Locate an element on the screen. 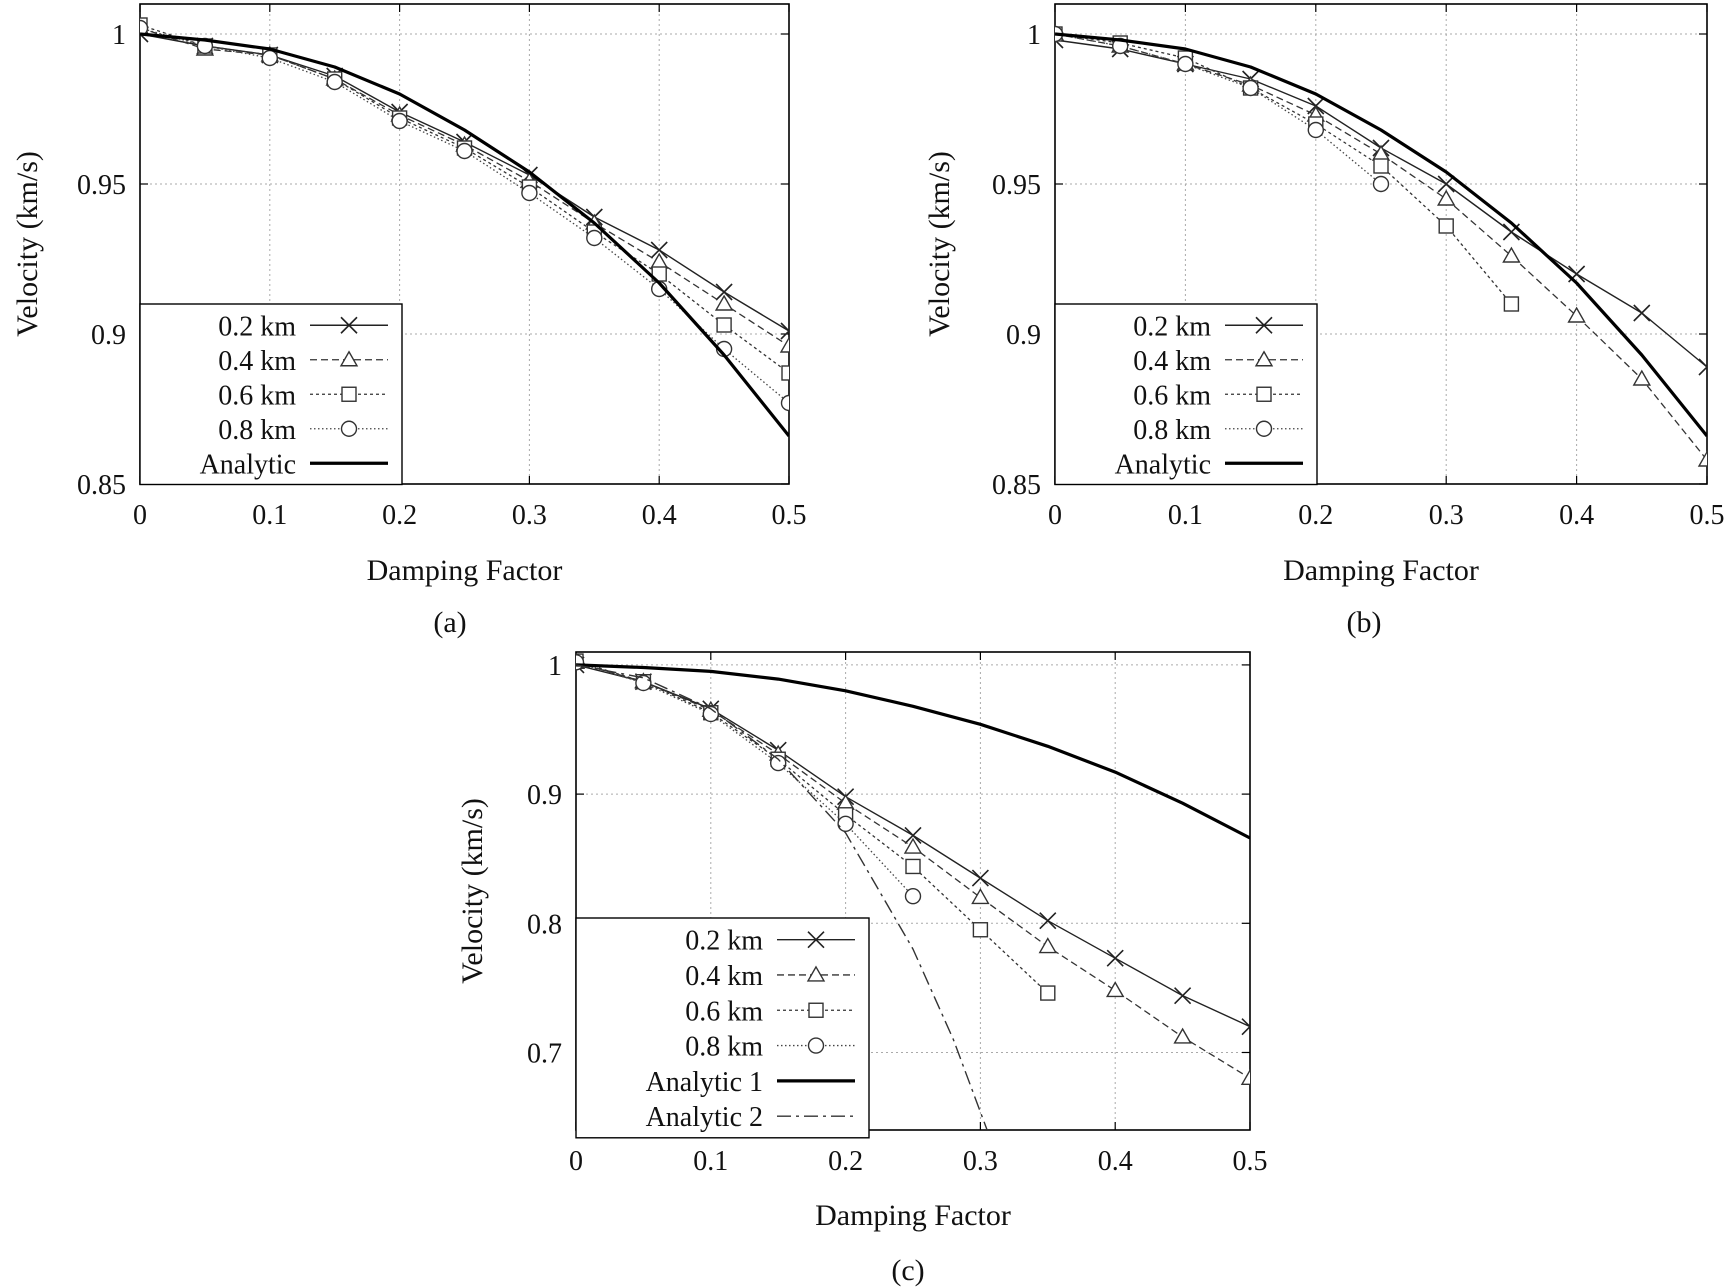  legend-label: Analytic 1 is located at coordinates (704, 1082).